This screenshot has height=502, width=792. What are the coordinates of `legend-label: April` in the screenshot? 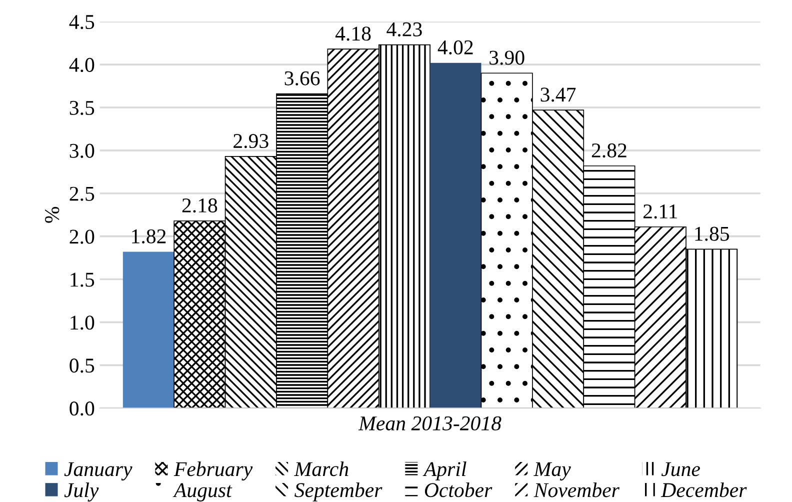 It's located at (444, 471).